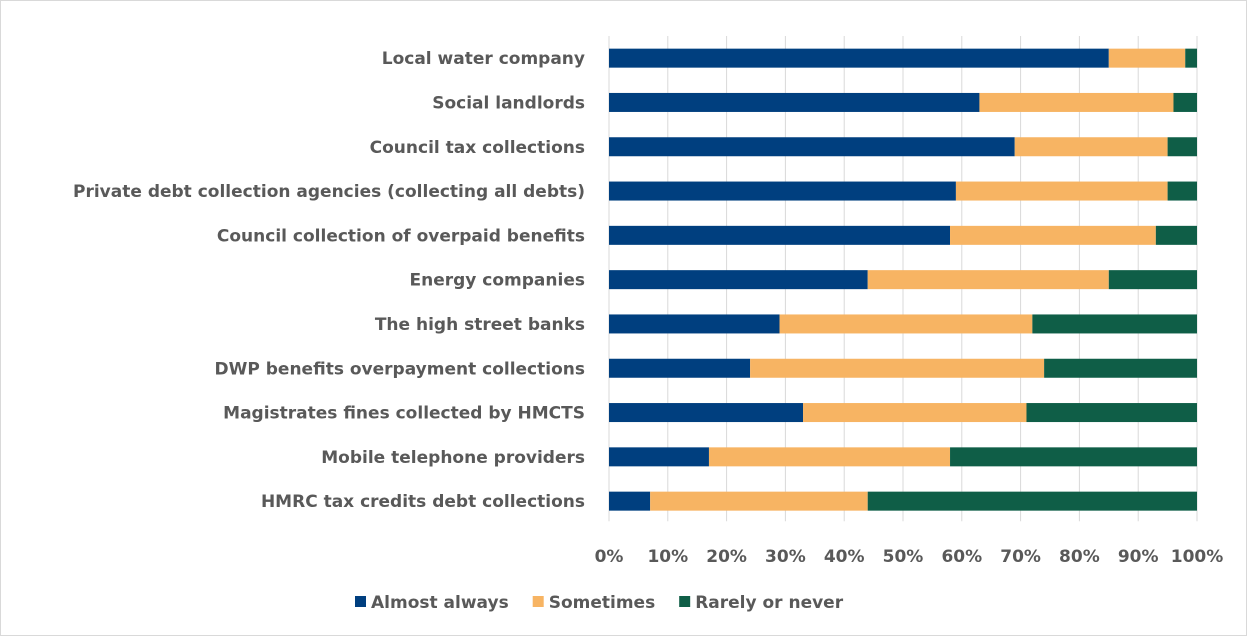 The image size is (1247, 636). Describe the element at coordinates (961, 557) in the screenshot. I see `x-tick-label-6: 60%` at that location.